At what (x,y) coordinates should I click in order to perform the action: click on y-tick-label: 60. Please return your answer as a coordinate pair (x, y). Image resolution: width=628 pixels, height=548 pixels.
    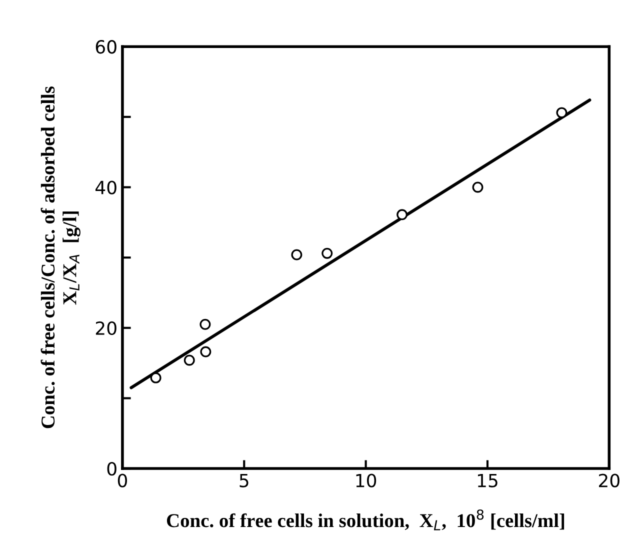
    Looking at the image, I should click on (106, 47).